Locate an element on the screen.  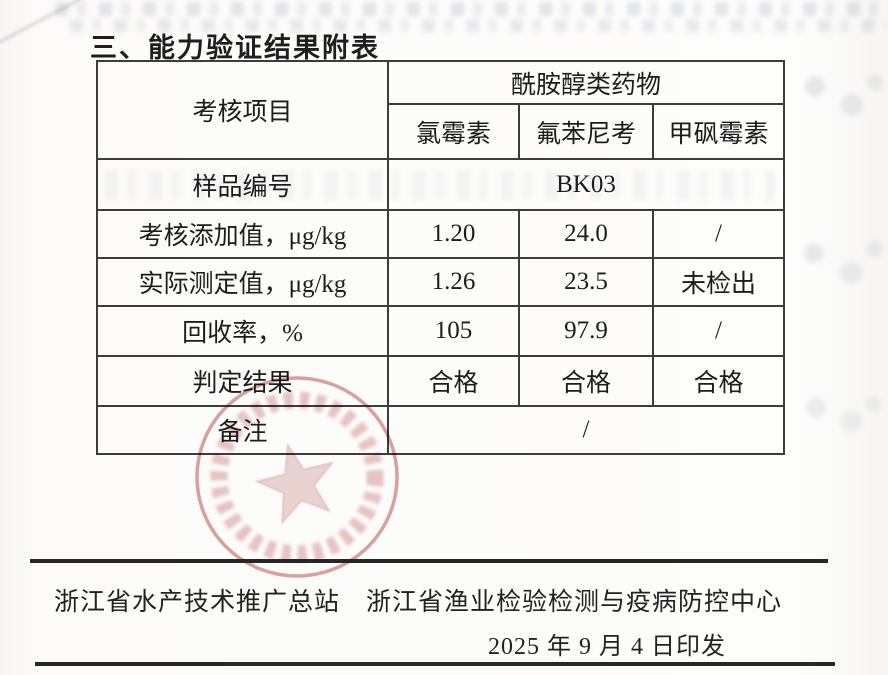
table-row: 考核添加值，μg/kg 1.20 24.0 / is located at coordinates (440, 234).